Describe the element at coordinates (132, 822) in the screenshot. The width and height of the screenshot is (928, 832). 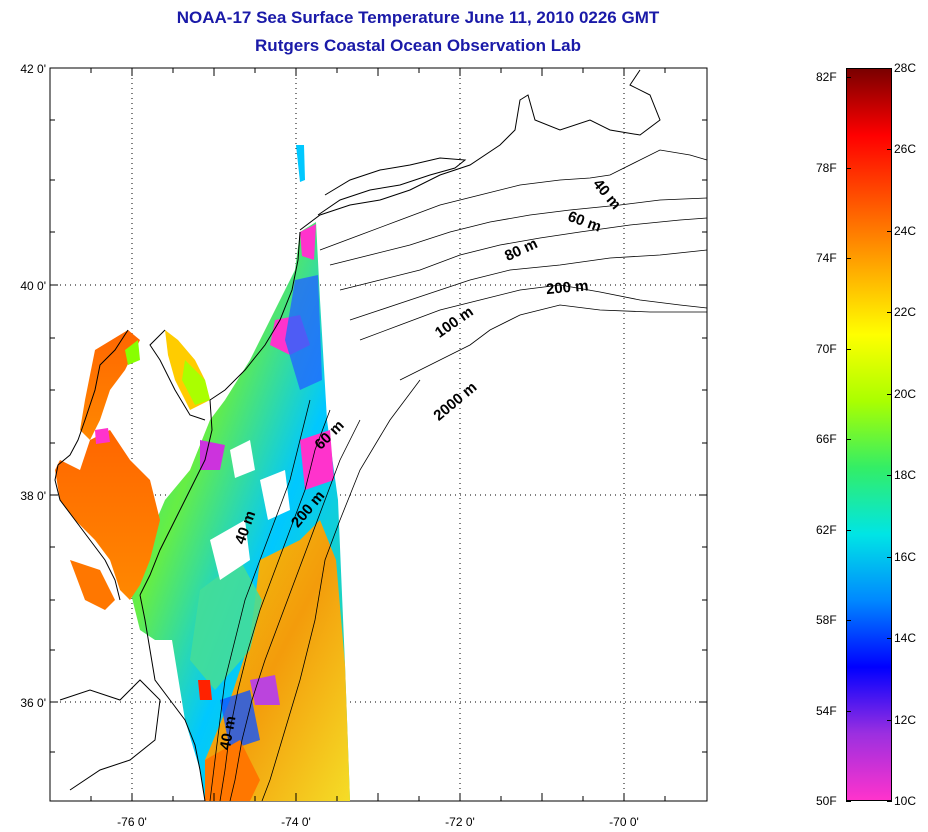
I see `lon-label-76: -76 0'` at that location.